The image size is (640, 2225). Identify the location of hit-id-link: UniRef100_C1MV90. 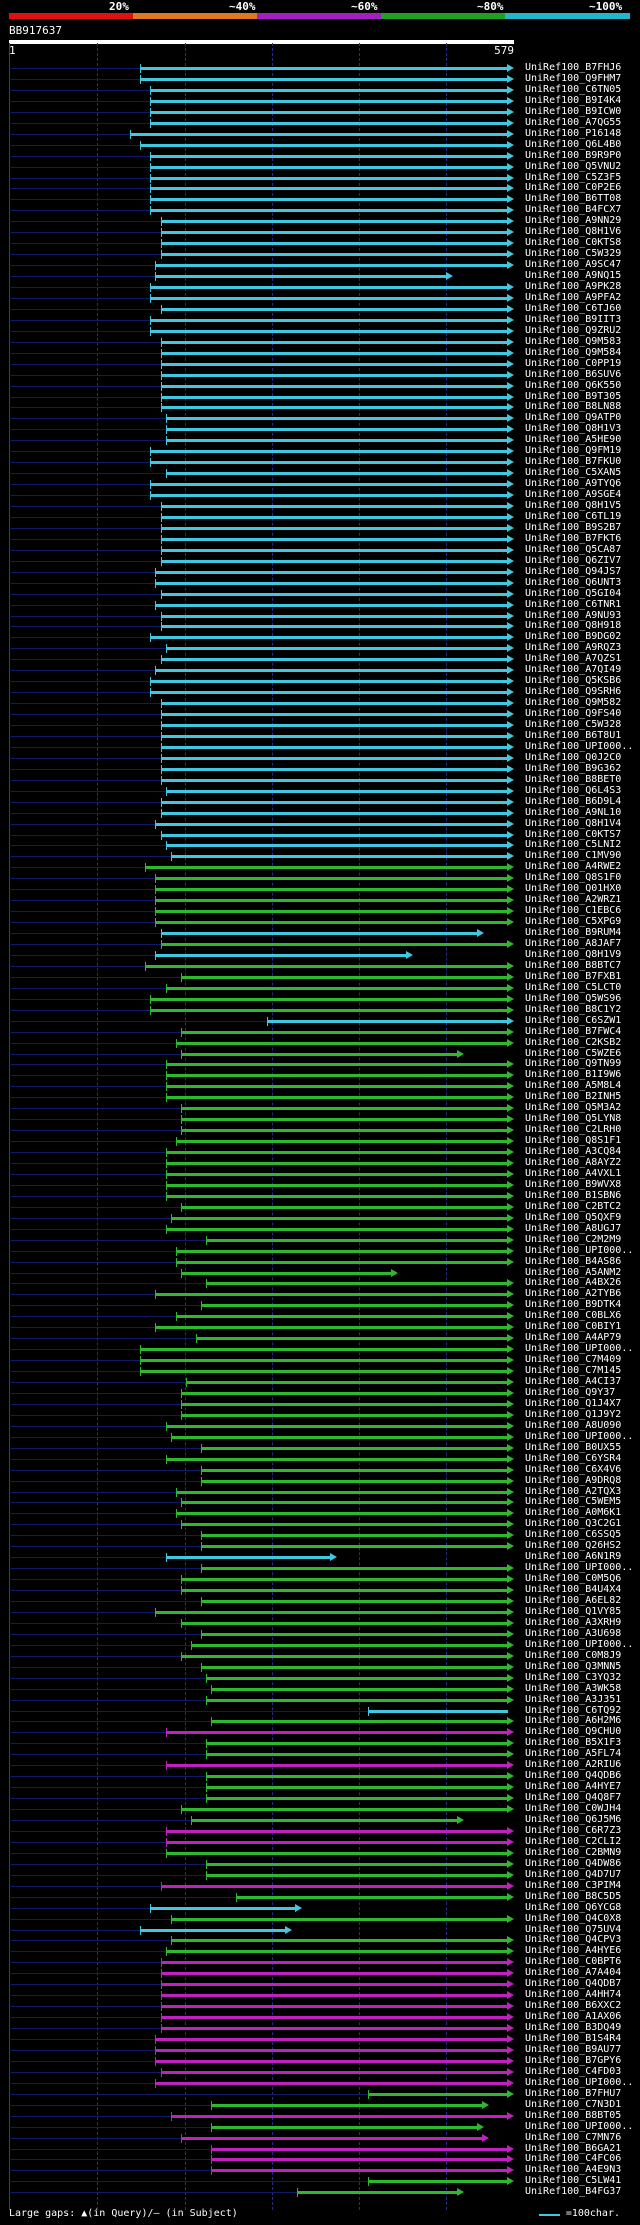
(573, 856).